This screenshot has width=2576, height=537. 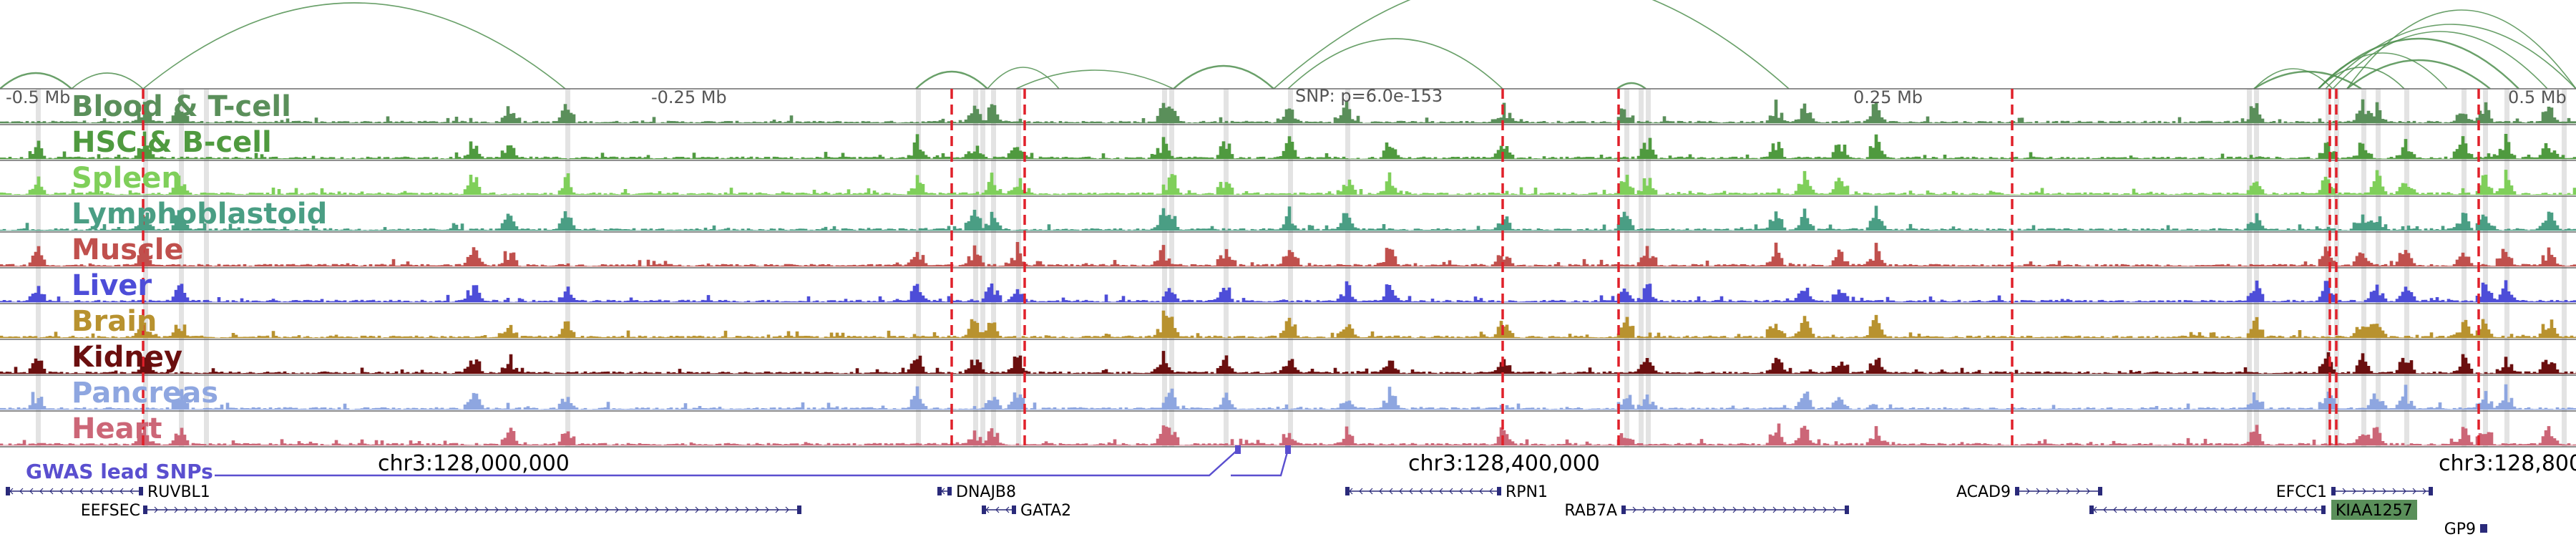 What do you see at coordinates (2301, 492) in the screenshot?
I see `gene-label: EFCC1` at bounding box center [2301, 492].